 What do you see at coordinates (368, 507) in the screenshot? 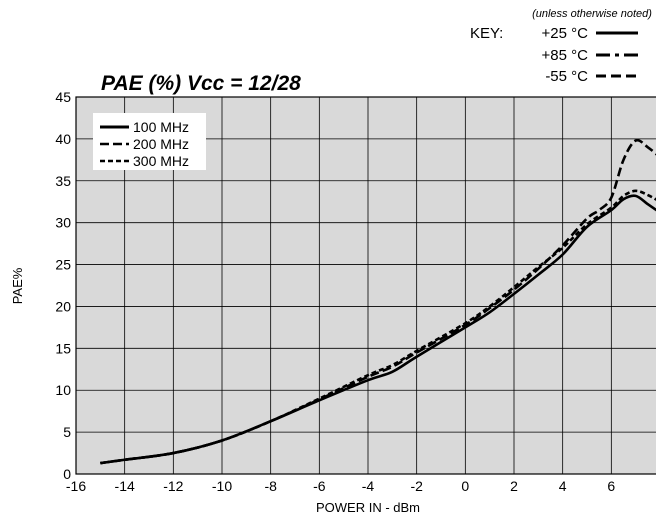
I see `x-axis-label: POWER IN - dBm` at bounding box center [368, 507].